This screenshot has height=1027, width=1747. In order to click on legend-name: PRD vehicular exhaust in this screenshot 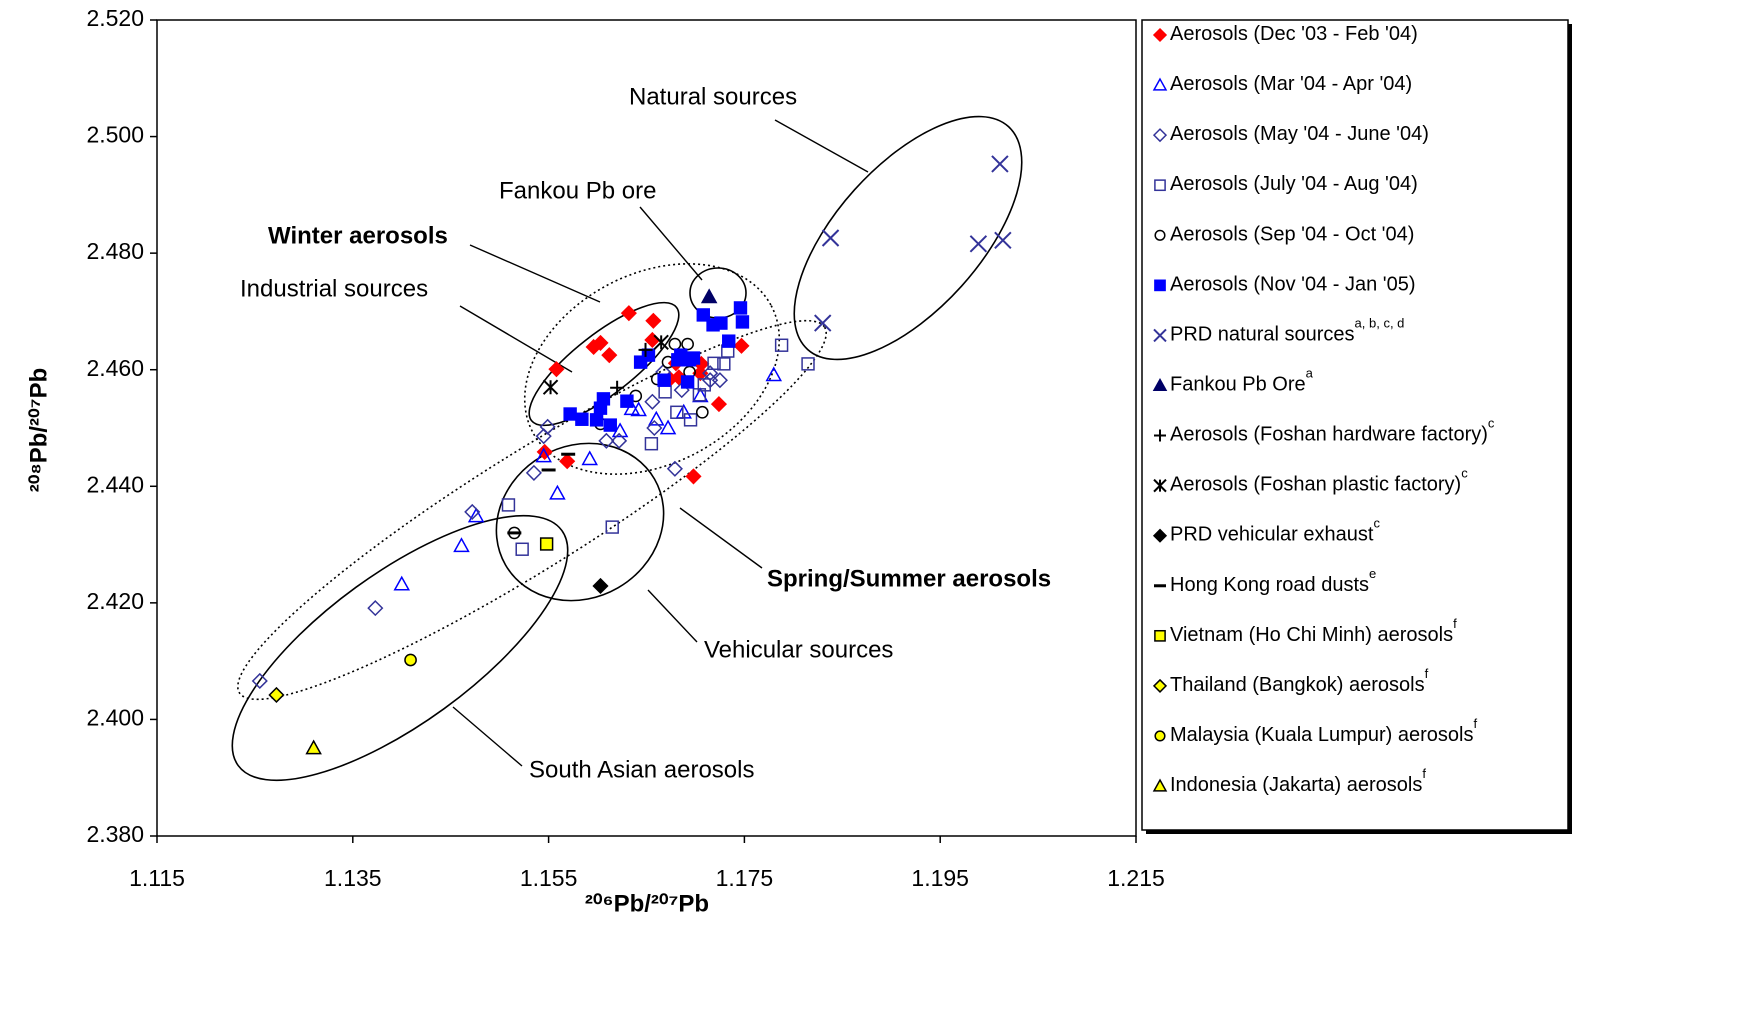, I will do `click(1272, 535)`.